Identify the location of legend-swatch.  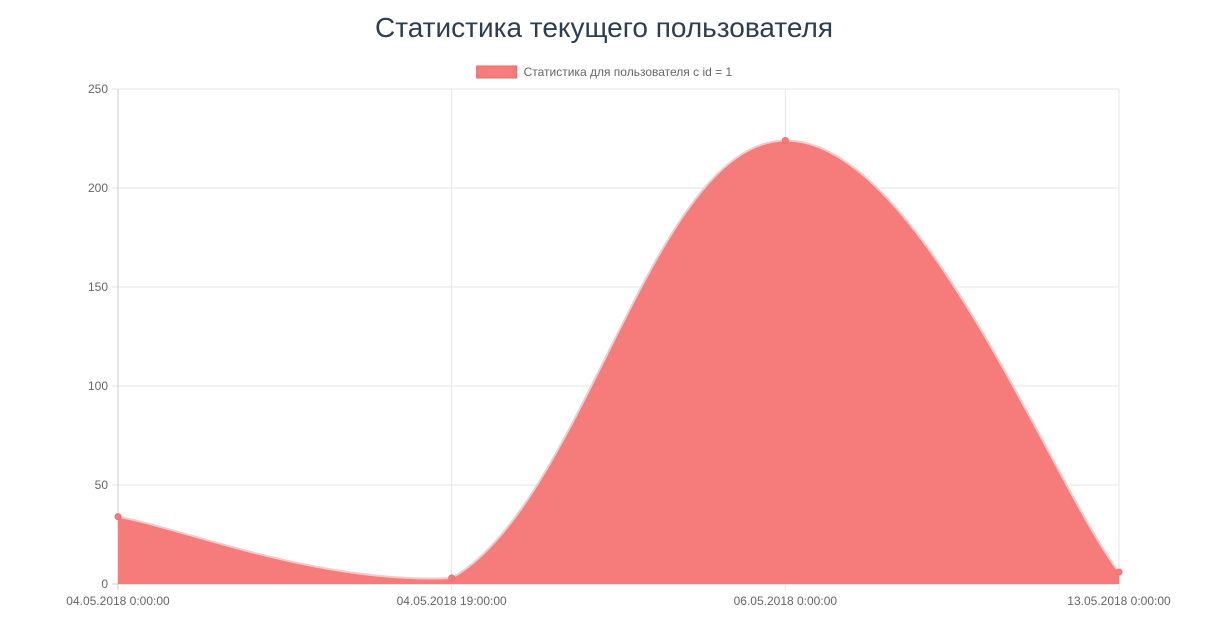
(497, 72).